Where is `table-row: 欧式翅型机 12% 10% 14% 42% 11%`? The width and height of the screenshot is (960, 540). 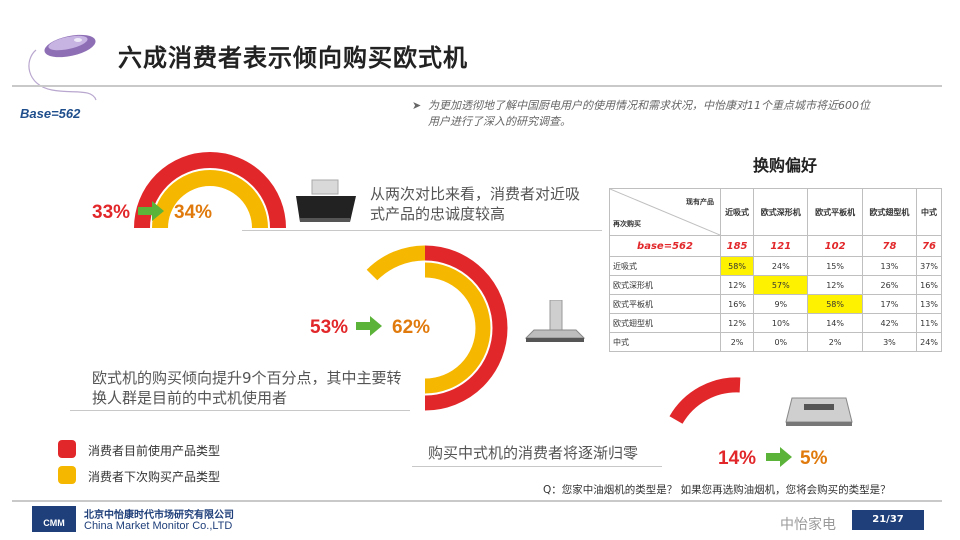
table-row: 欧式翅型机 12% 10% 14% 42% 11% is located at coordinates (775, 323).